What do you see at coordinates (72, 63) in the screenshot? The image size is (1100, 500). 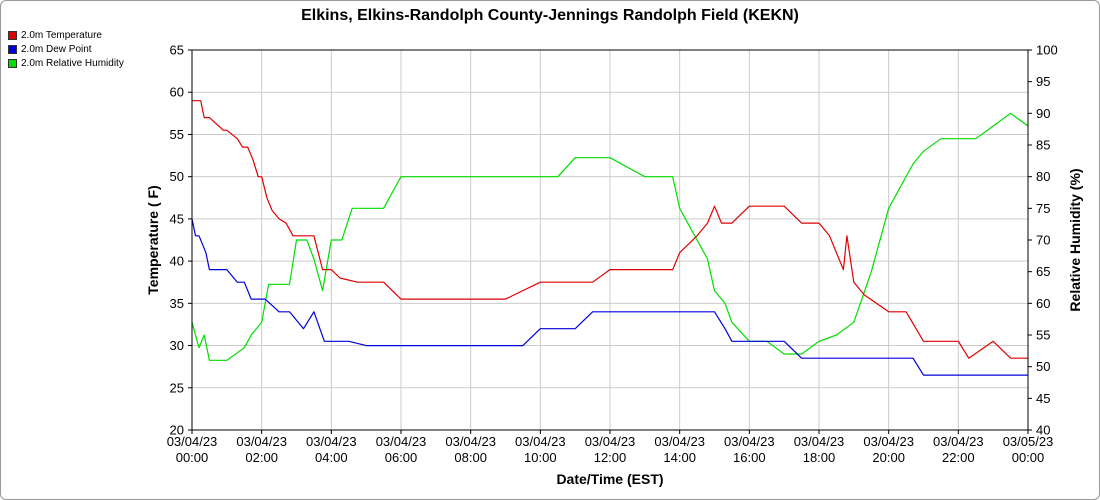 I see `legend-label-relative-humidity: 2.0m Relative Humidity` at bounding box center [72, 63].